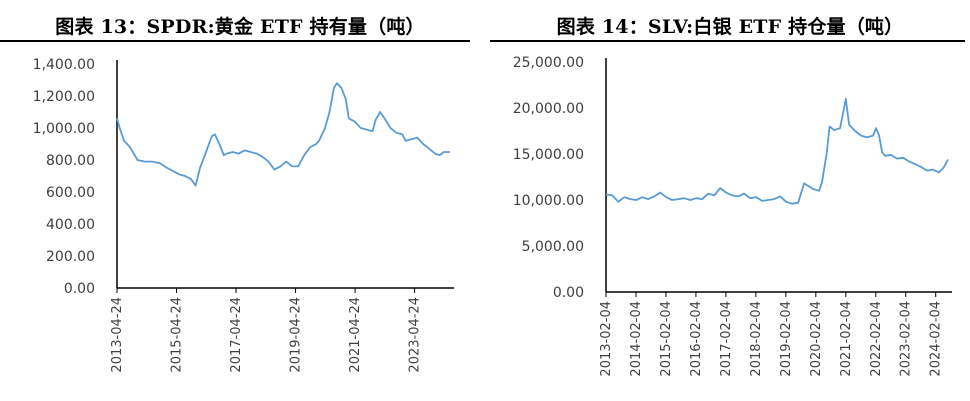  I want to click on y-tick-label: 10,000.00, so click(548, 201).